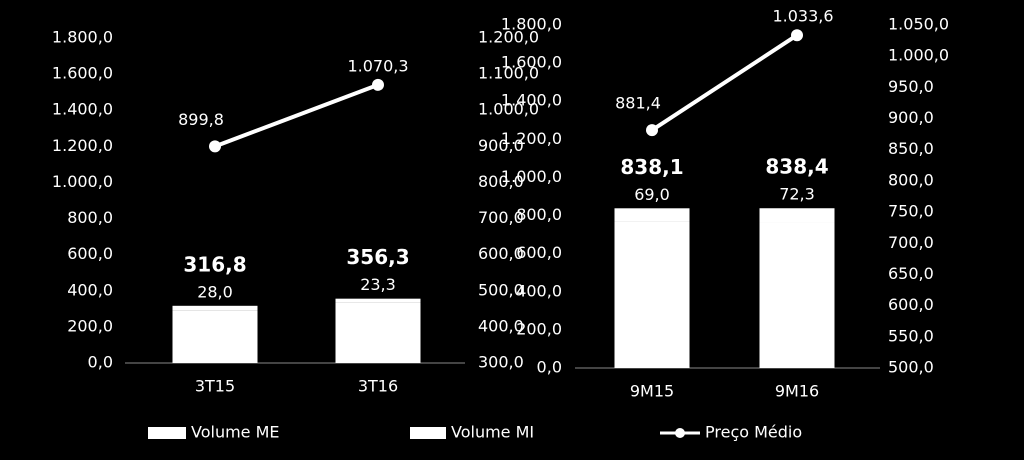 Image resolution: width=1024 pixels, height=460 pixels. I want to click on y2-tick-label: 850,0, so click(911, 148).